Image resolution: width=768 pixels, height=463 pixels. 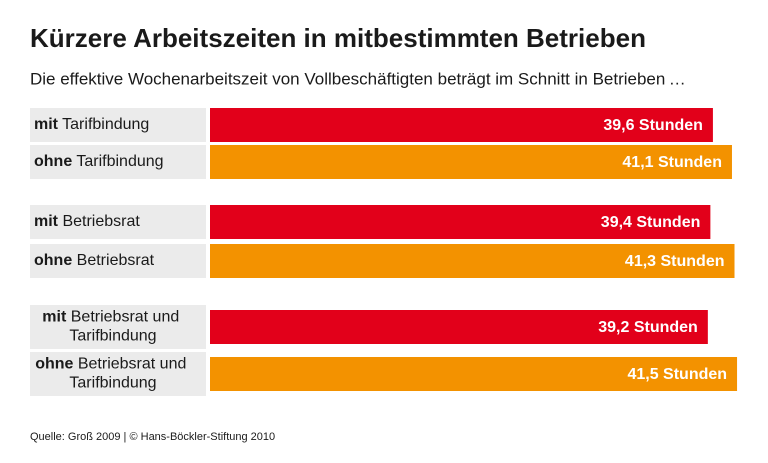 What do you see at coordinates (91, 124) in the screenshot?
I see `category-label: mit Tarifbindung` at bounding box center [91, 124].